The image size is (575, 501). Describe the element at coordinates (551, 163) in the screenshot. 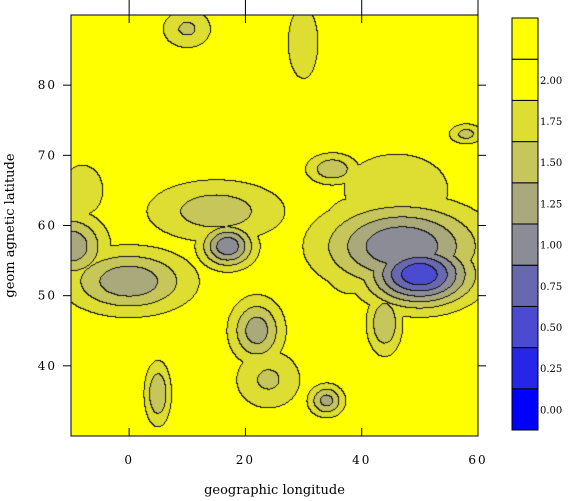

I see `colorbar-label: 1.50` at that location.